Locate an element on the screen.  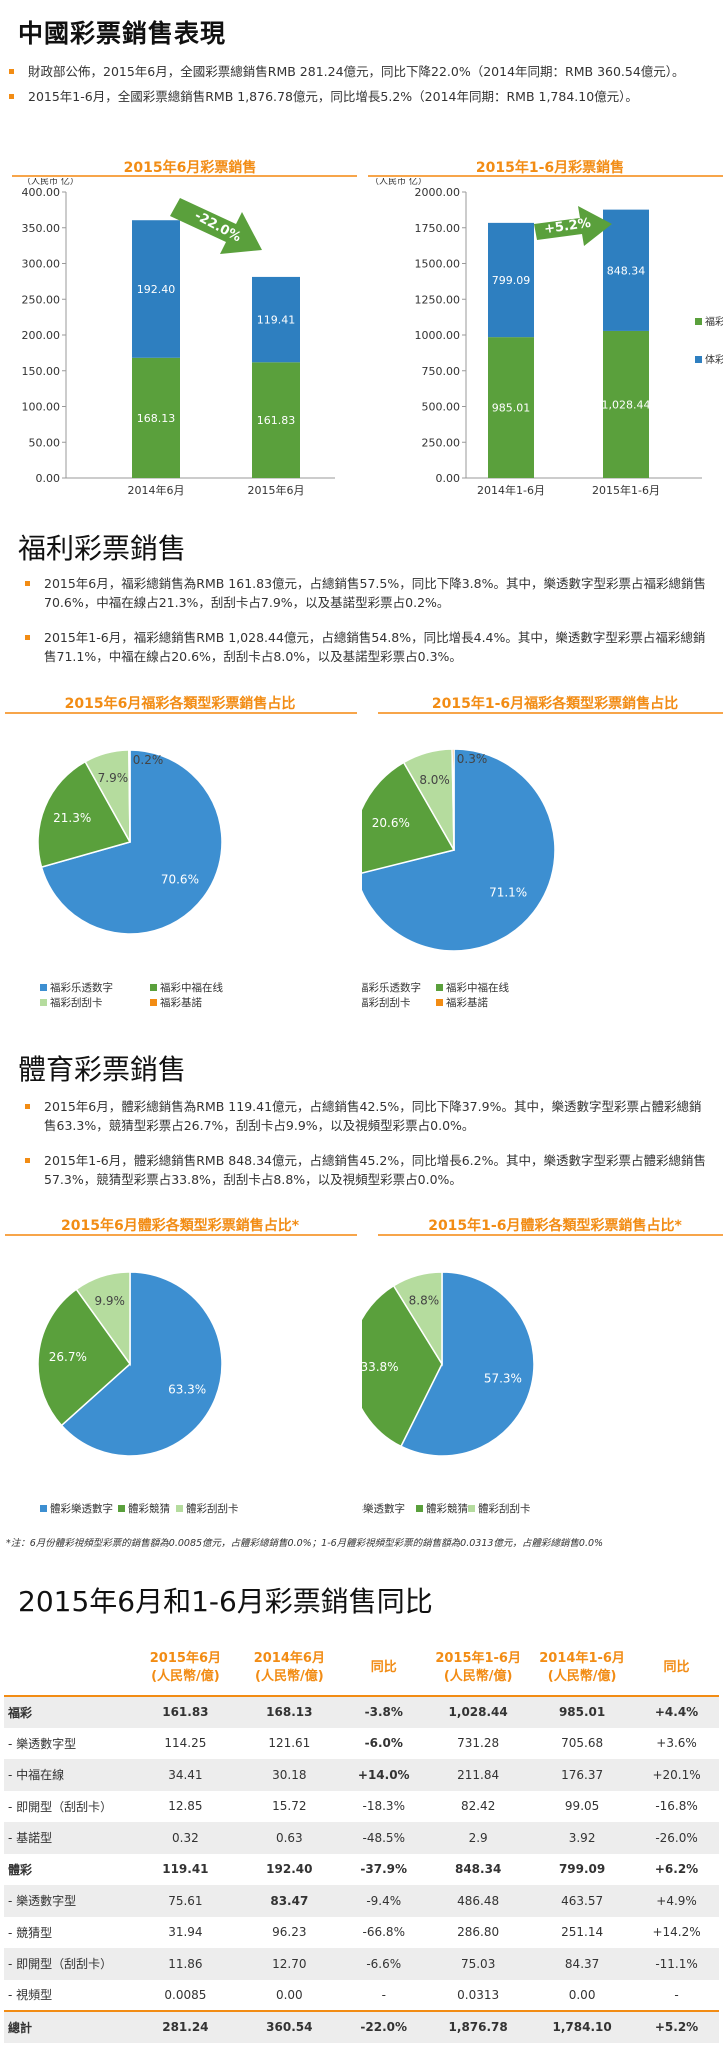
table-header-cell: 2015年1-6月 (人民幣/億) is located at coordinates (478, 1667).